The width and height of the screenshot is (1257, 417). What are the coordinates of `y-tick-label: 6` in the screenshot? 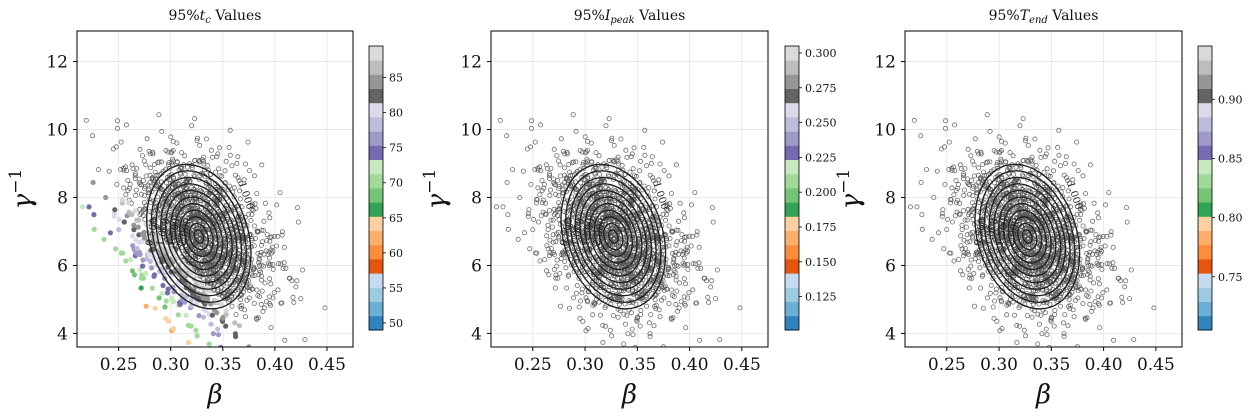 It's located at (476, 266).